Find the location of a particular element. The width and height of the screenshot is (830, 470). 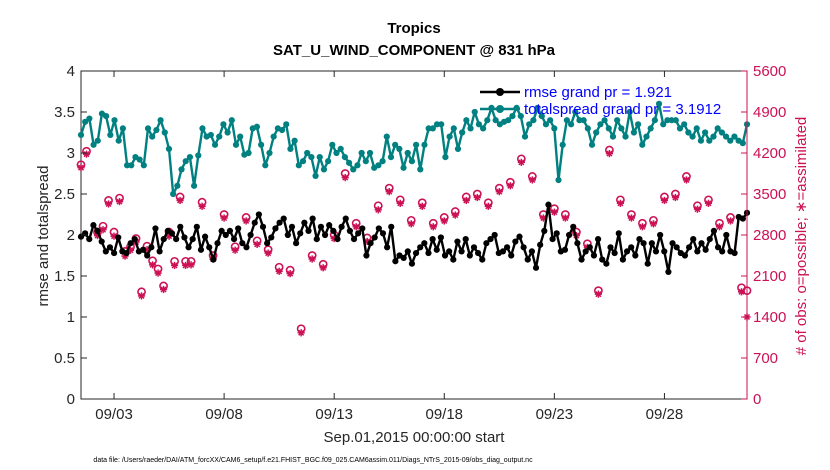

y2-tick-label: 0 is located at coordinates (757, 399).